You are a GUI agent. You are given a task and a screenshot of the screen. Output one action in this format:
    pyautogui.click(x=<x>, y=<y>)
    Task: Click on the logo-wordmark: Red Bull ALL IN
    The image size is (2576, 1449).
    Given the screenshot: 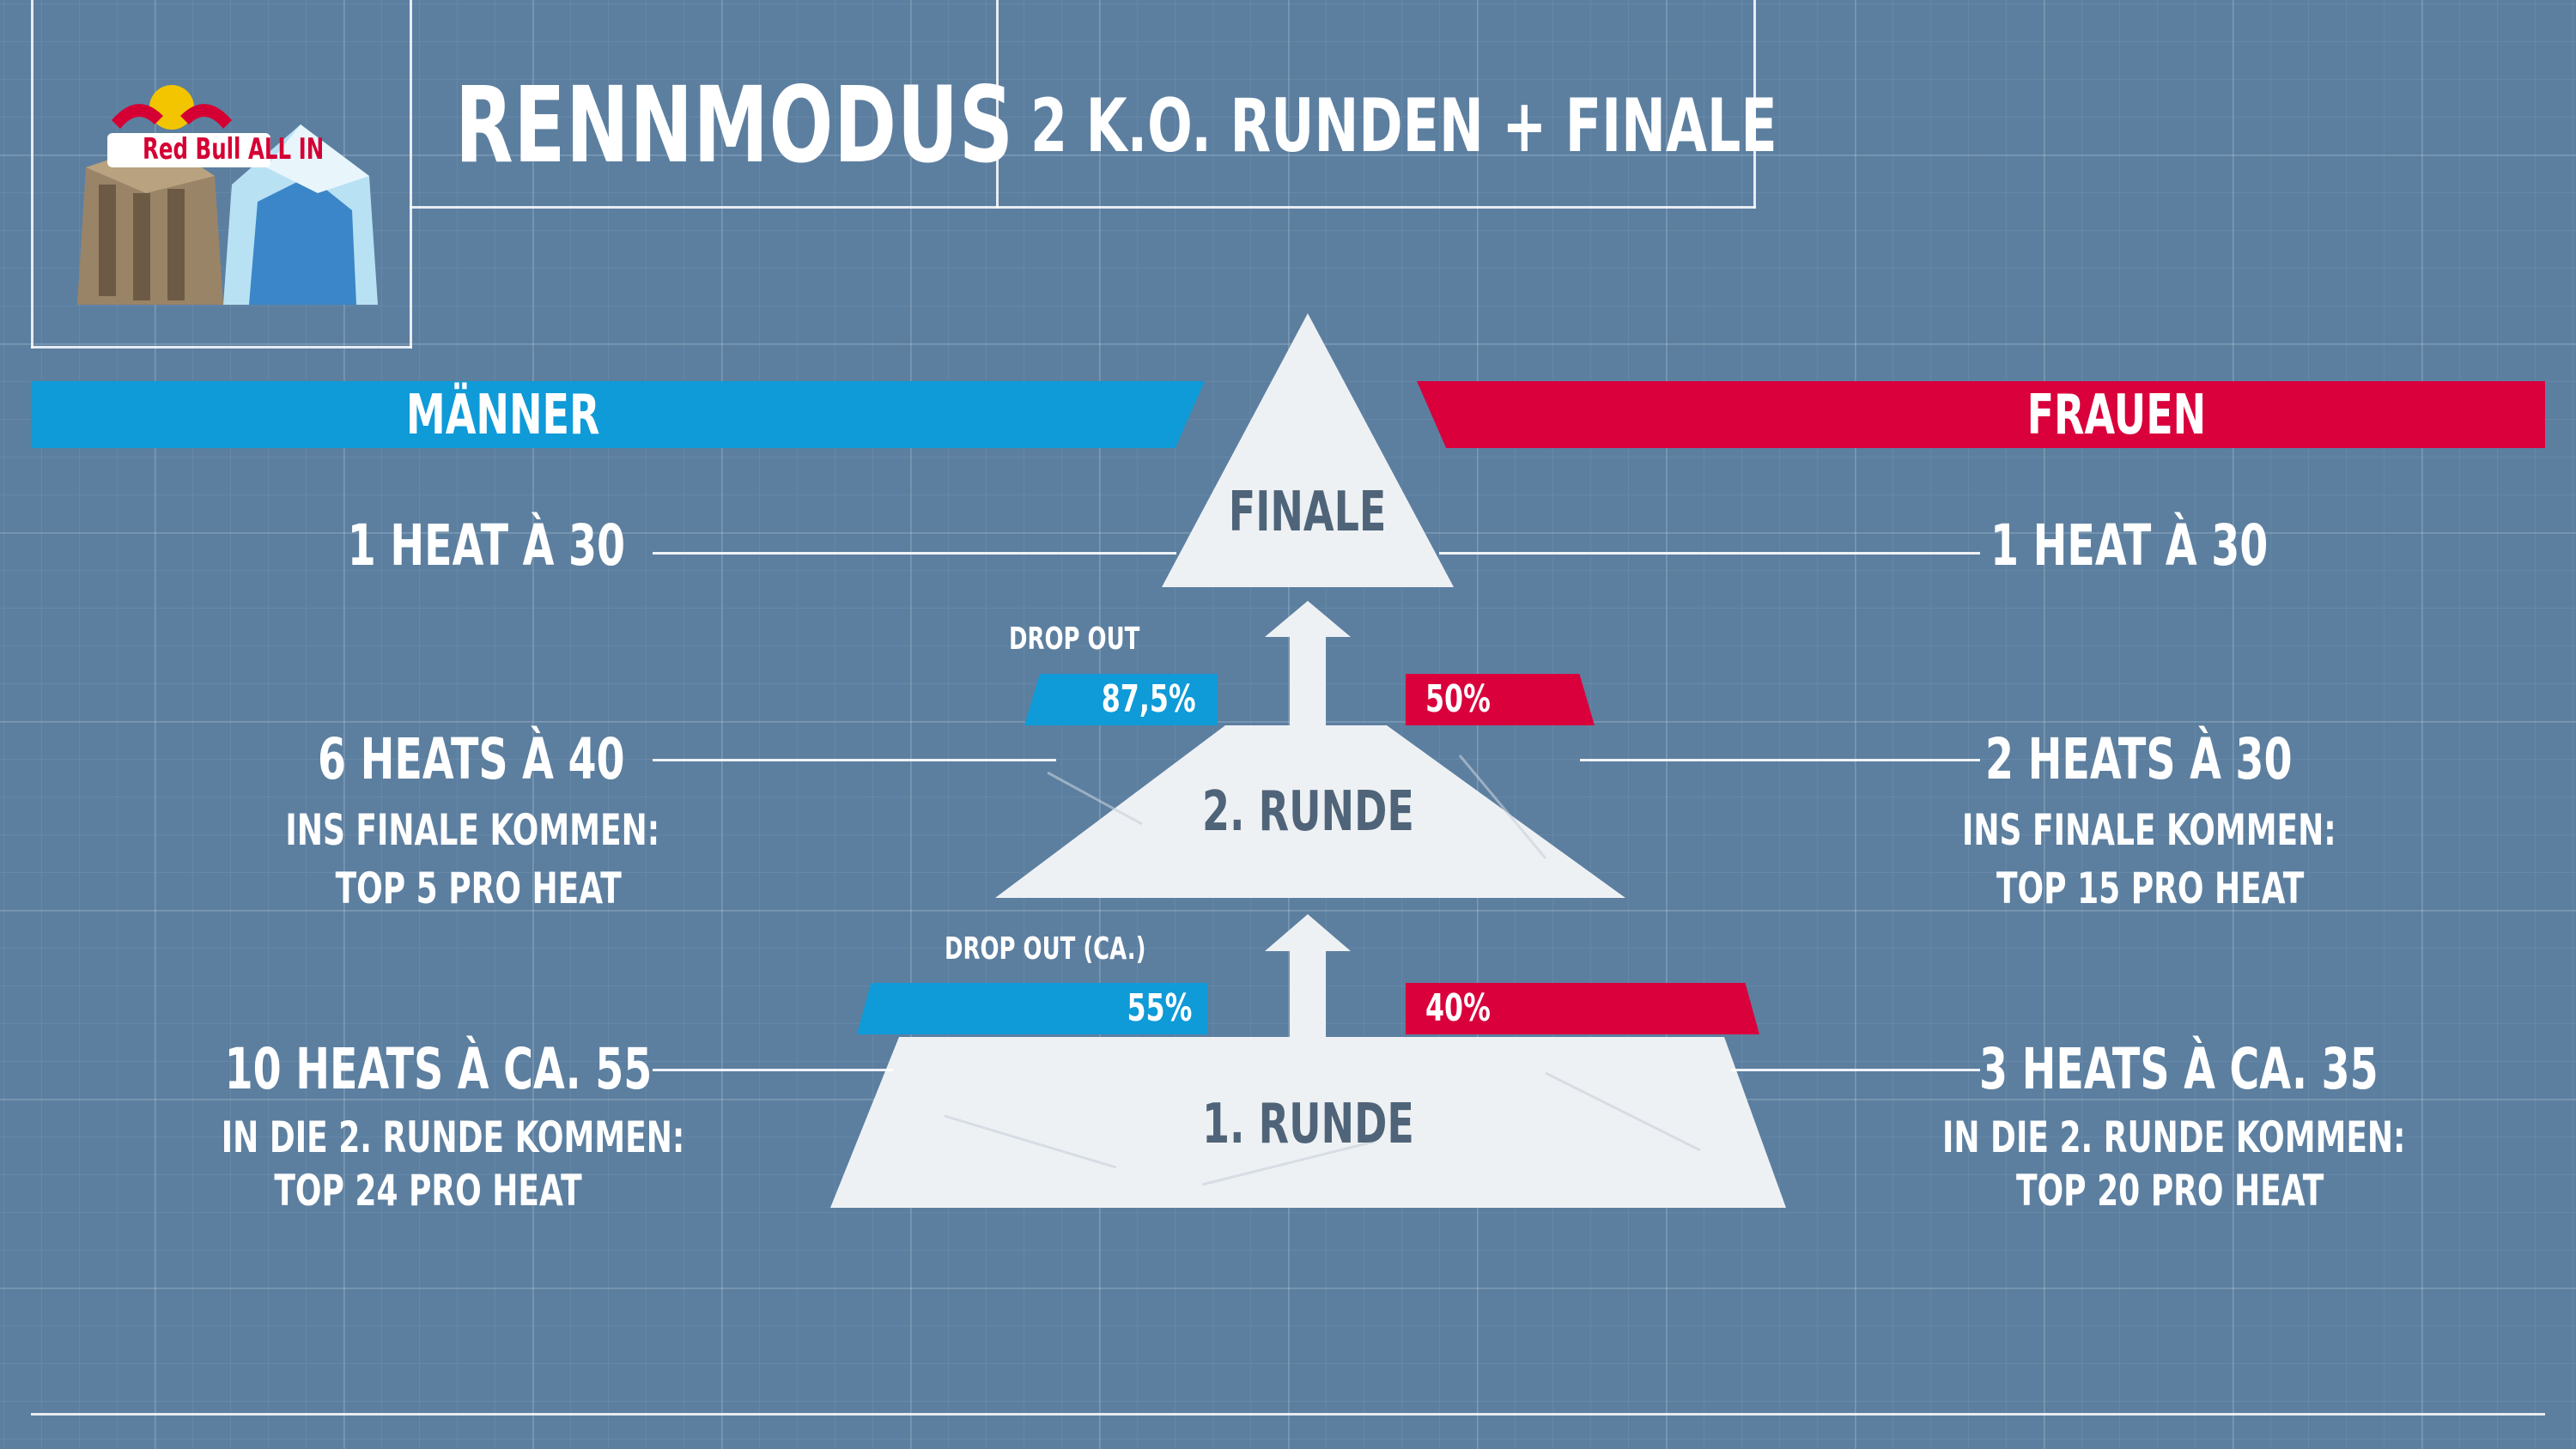 What is the action you would take?
    pyautogui.click(x=234, y=149)
    